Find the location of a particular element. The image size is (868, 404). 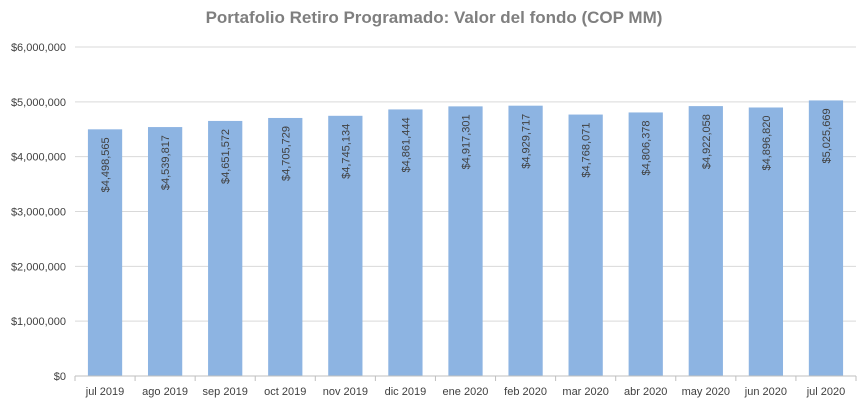

y-tick-label: $1,000,000 is located at coordinates (38, 322).